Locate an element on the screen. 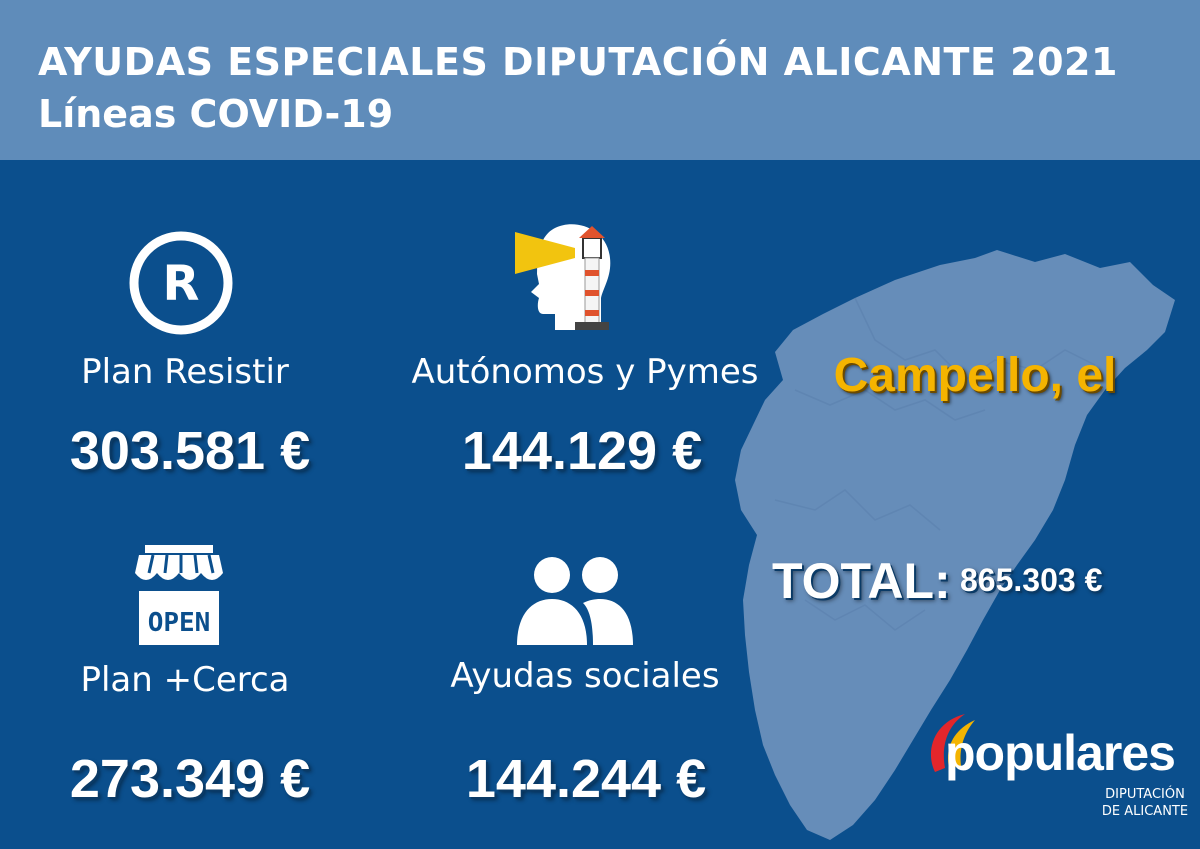 The width and height of the screenshot is (1200, 849). logo-subtitle-line-1: DIPUTACIÓN is located at coordinates (1145, 794).